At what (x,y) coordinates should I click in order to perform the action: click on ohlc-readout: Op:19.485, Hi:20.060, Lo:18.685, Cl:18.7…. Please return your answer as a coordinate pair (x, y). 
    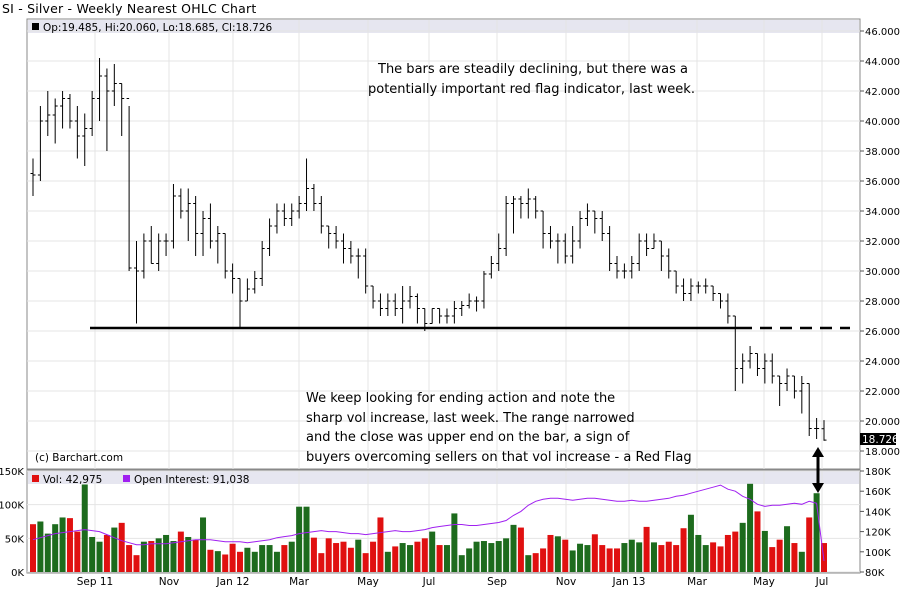
    Looking at the image, I should click on (158, 28).